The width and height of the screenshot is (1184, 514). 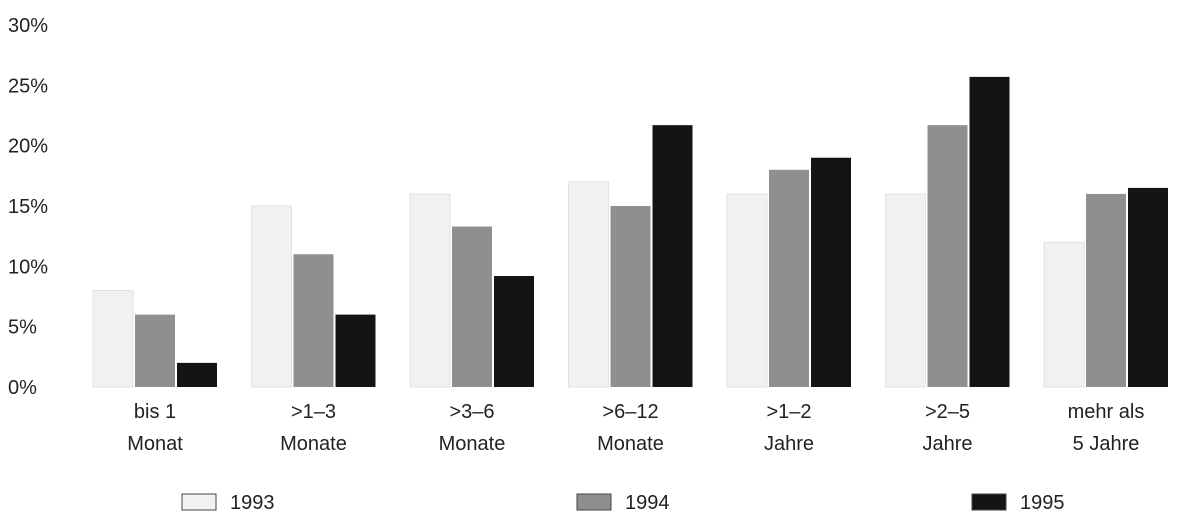 I want to click on legend-swatch-1994, so click(x=594, y=502).